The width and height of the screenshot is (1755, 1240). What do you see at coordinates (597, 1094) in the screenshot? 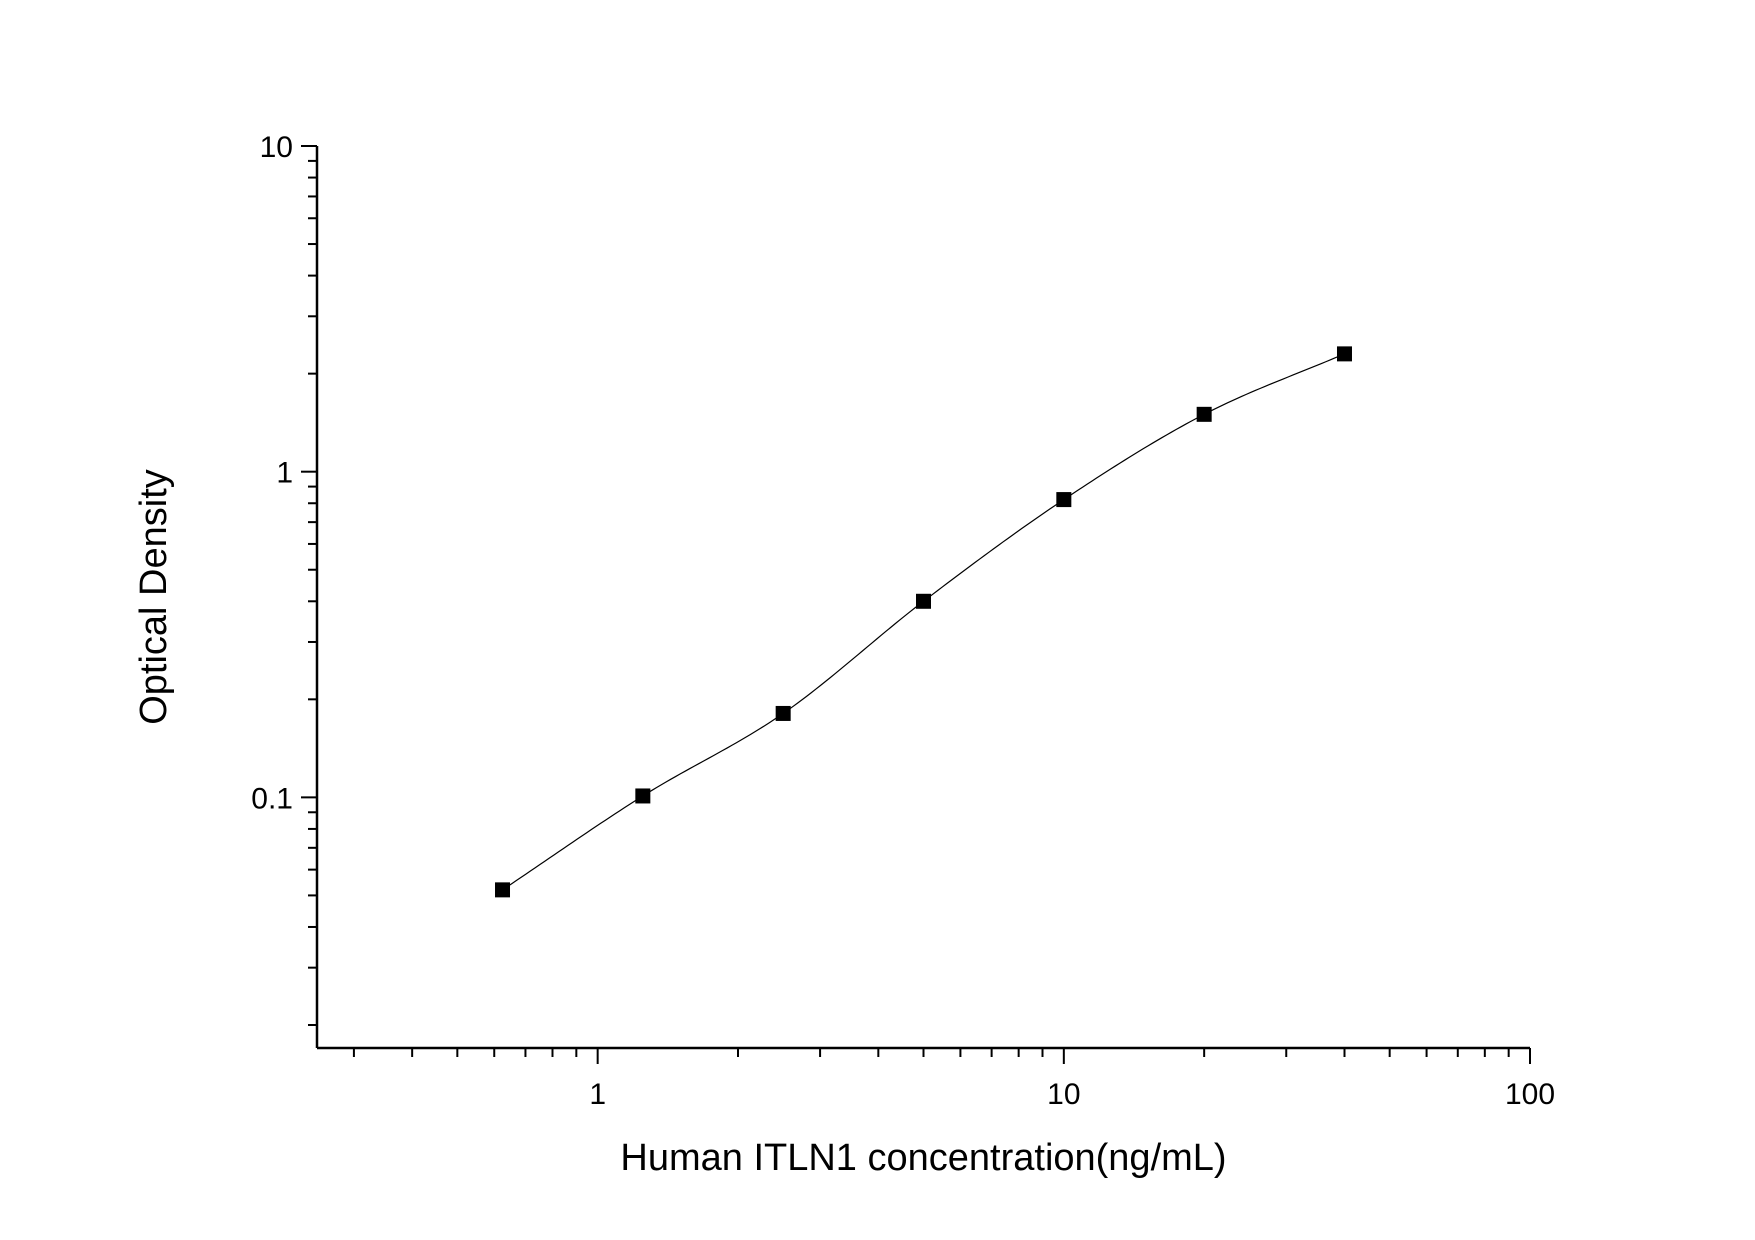
I see `x-tick-label: 1` at bounding box center [597, 1094].